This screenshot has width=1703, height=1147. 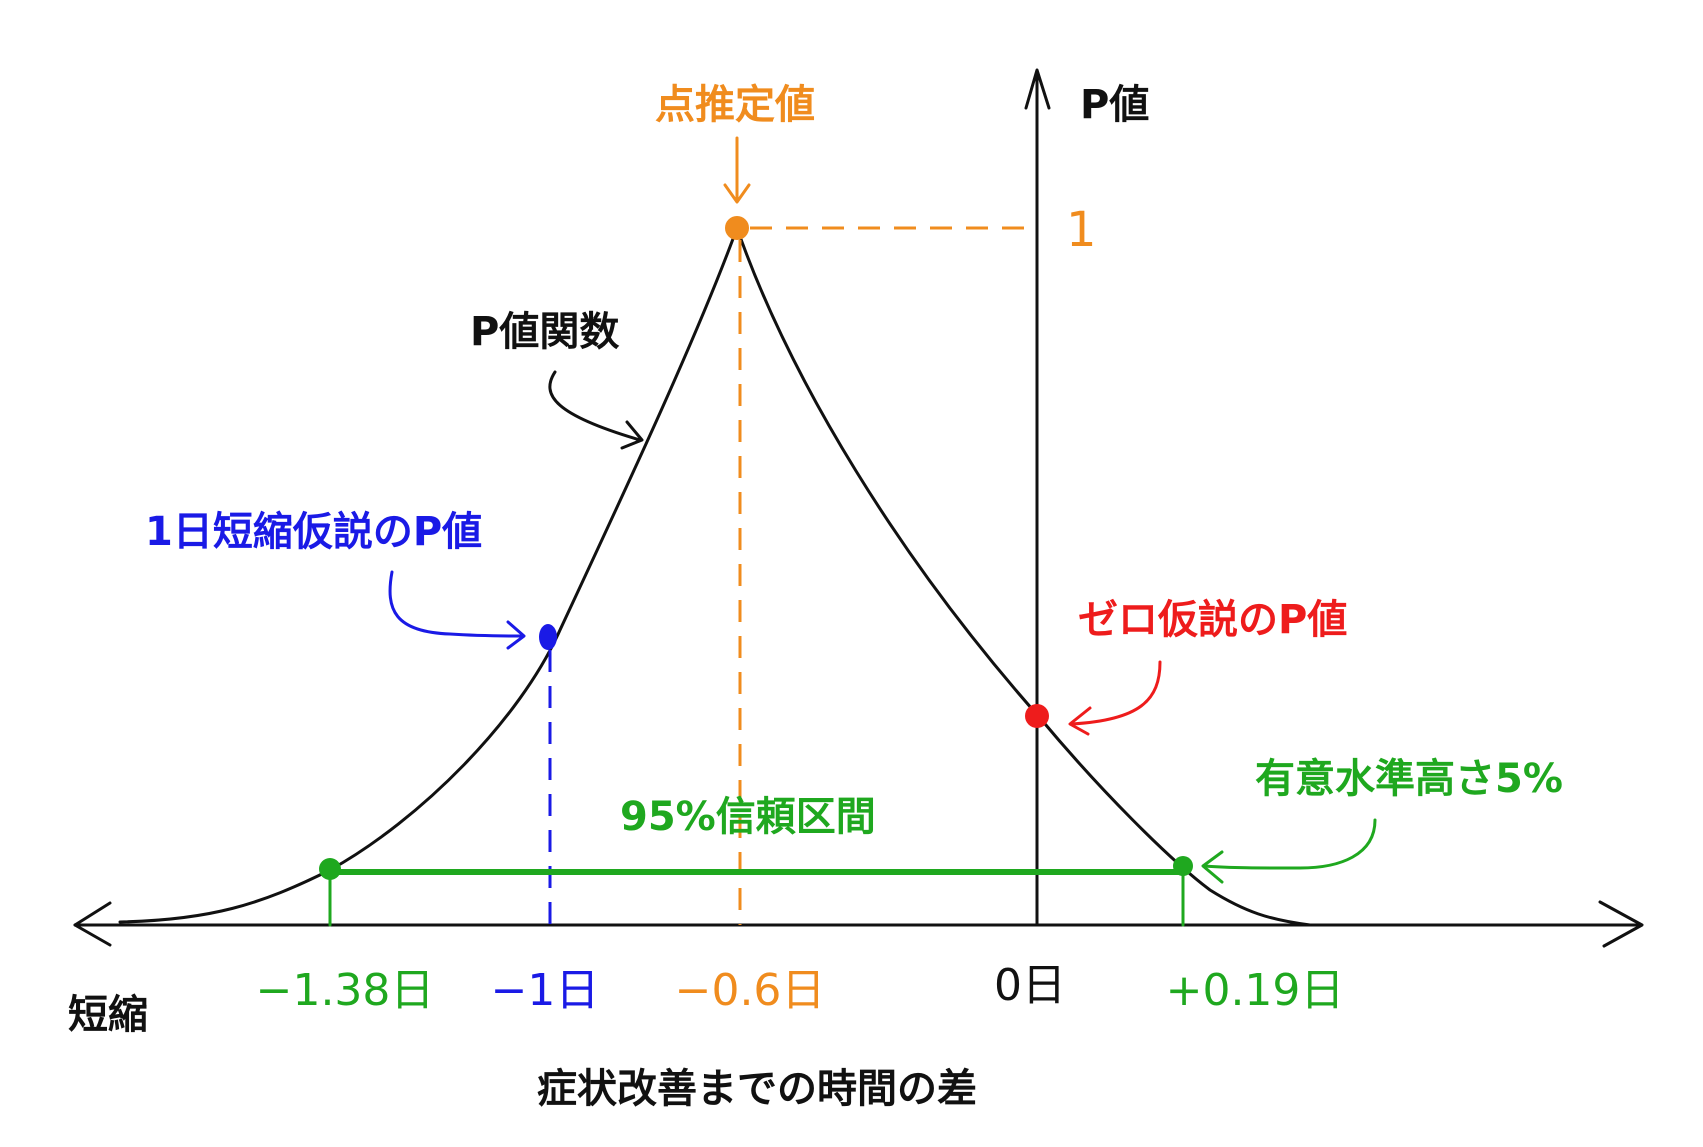 What do you see at coordinates (750, 990) in the screenshot?
I see `tick-estimate: −0.6日` at bounding box center [750, 990].